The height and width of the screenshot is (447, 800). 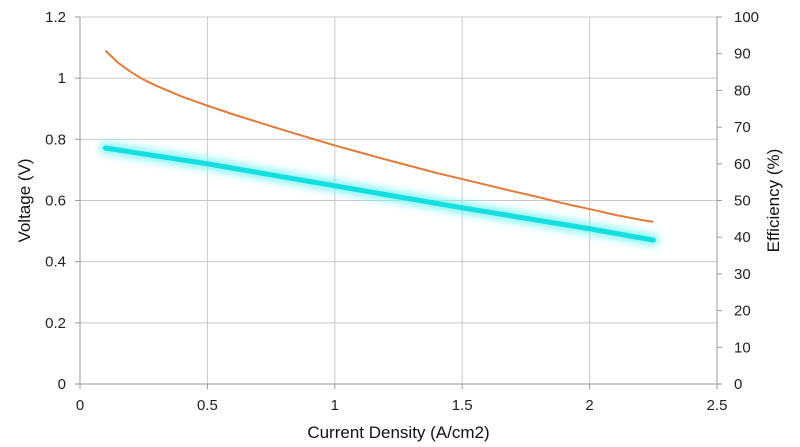 What do you see at coordinates (55, 17) in the screenshot?
I see `y-tick-label: 1.2` at bounding box center [55, 17].